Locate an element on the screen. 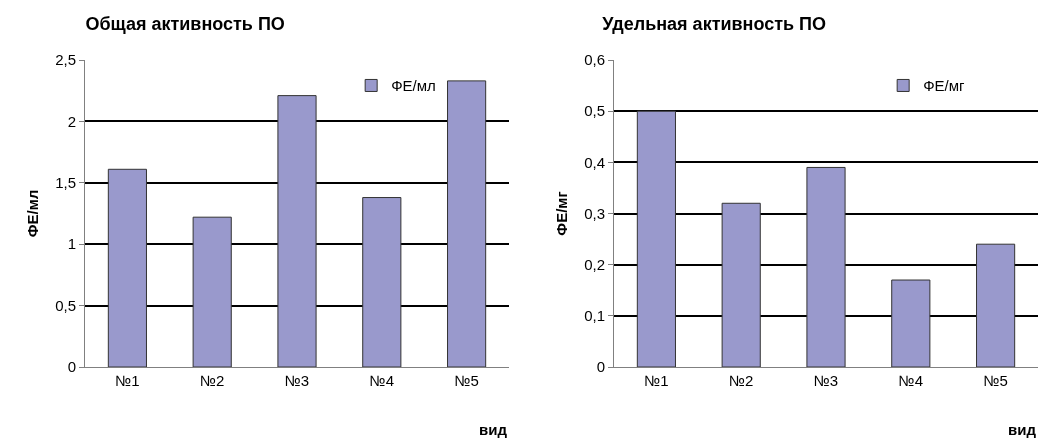 The width and height of the screenshot is (1059, 447). y-tick-label: 0,6 is located at coordinates (594, 60).